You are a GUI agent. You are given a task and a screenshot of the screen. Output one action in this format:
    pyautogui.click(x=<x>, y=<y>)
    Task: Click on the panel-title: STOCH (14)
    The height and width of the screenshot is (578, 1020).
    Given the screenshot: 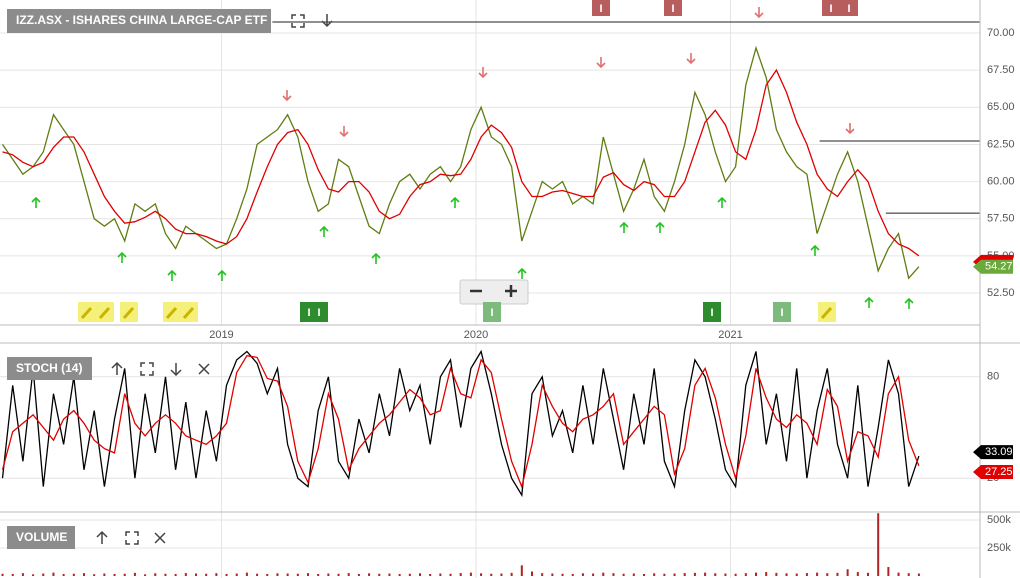 What is the action you would take?
    pyautogui.click(x=49, y=368)
    